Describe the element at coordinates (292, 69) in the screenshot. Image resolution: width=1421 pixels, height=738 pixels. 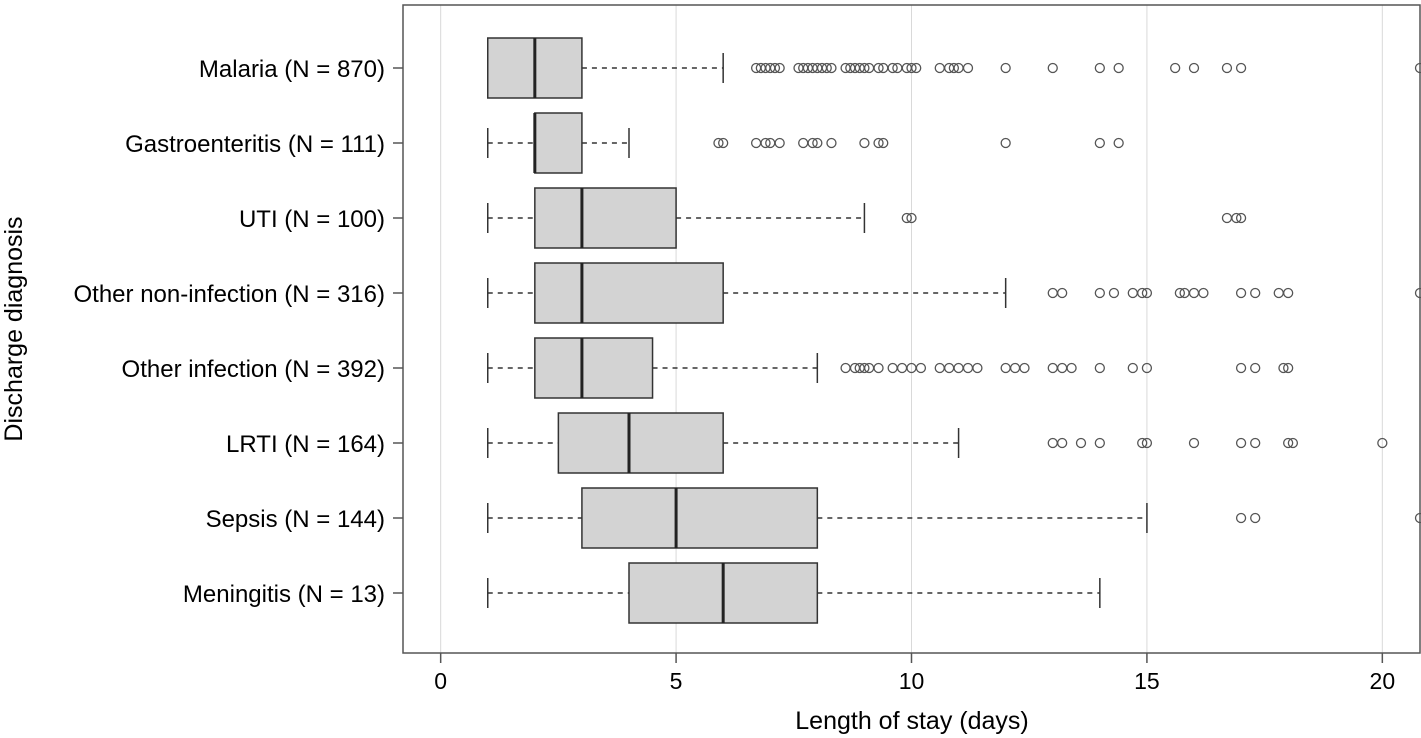
I see `y-tick-label-0: Malaria (N = 870)` at that location.